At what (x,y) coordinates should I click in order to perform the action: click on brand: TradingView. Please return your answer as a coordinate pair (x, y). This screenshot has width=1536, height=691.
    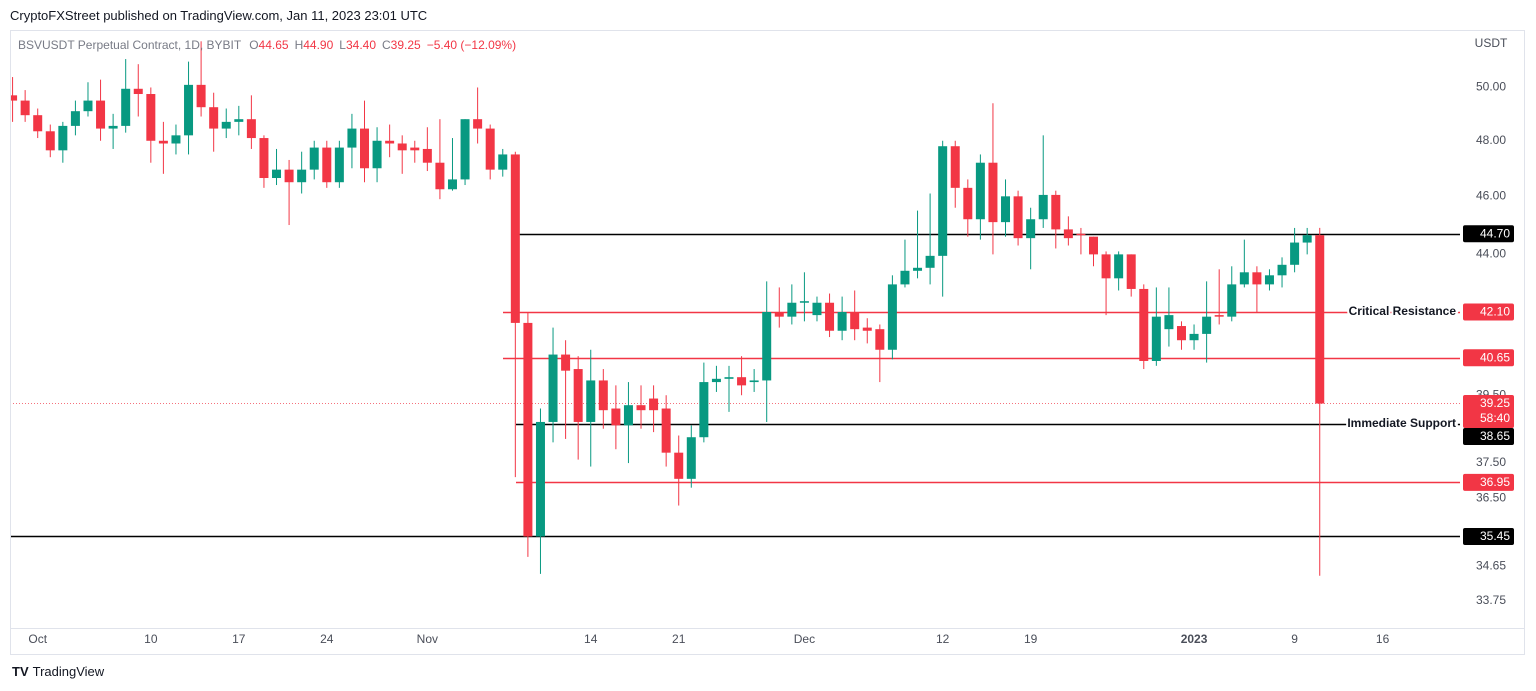
    Looking at the image, I should click on (68, 671).